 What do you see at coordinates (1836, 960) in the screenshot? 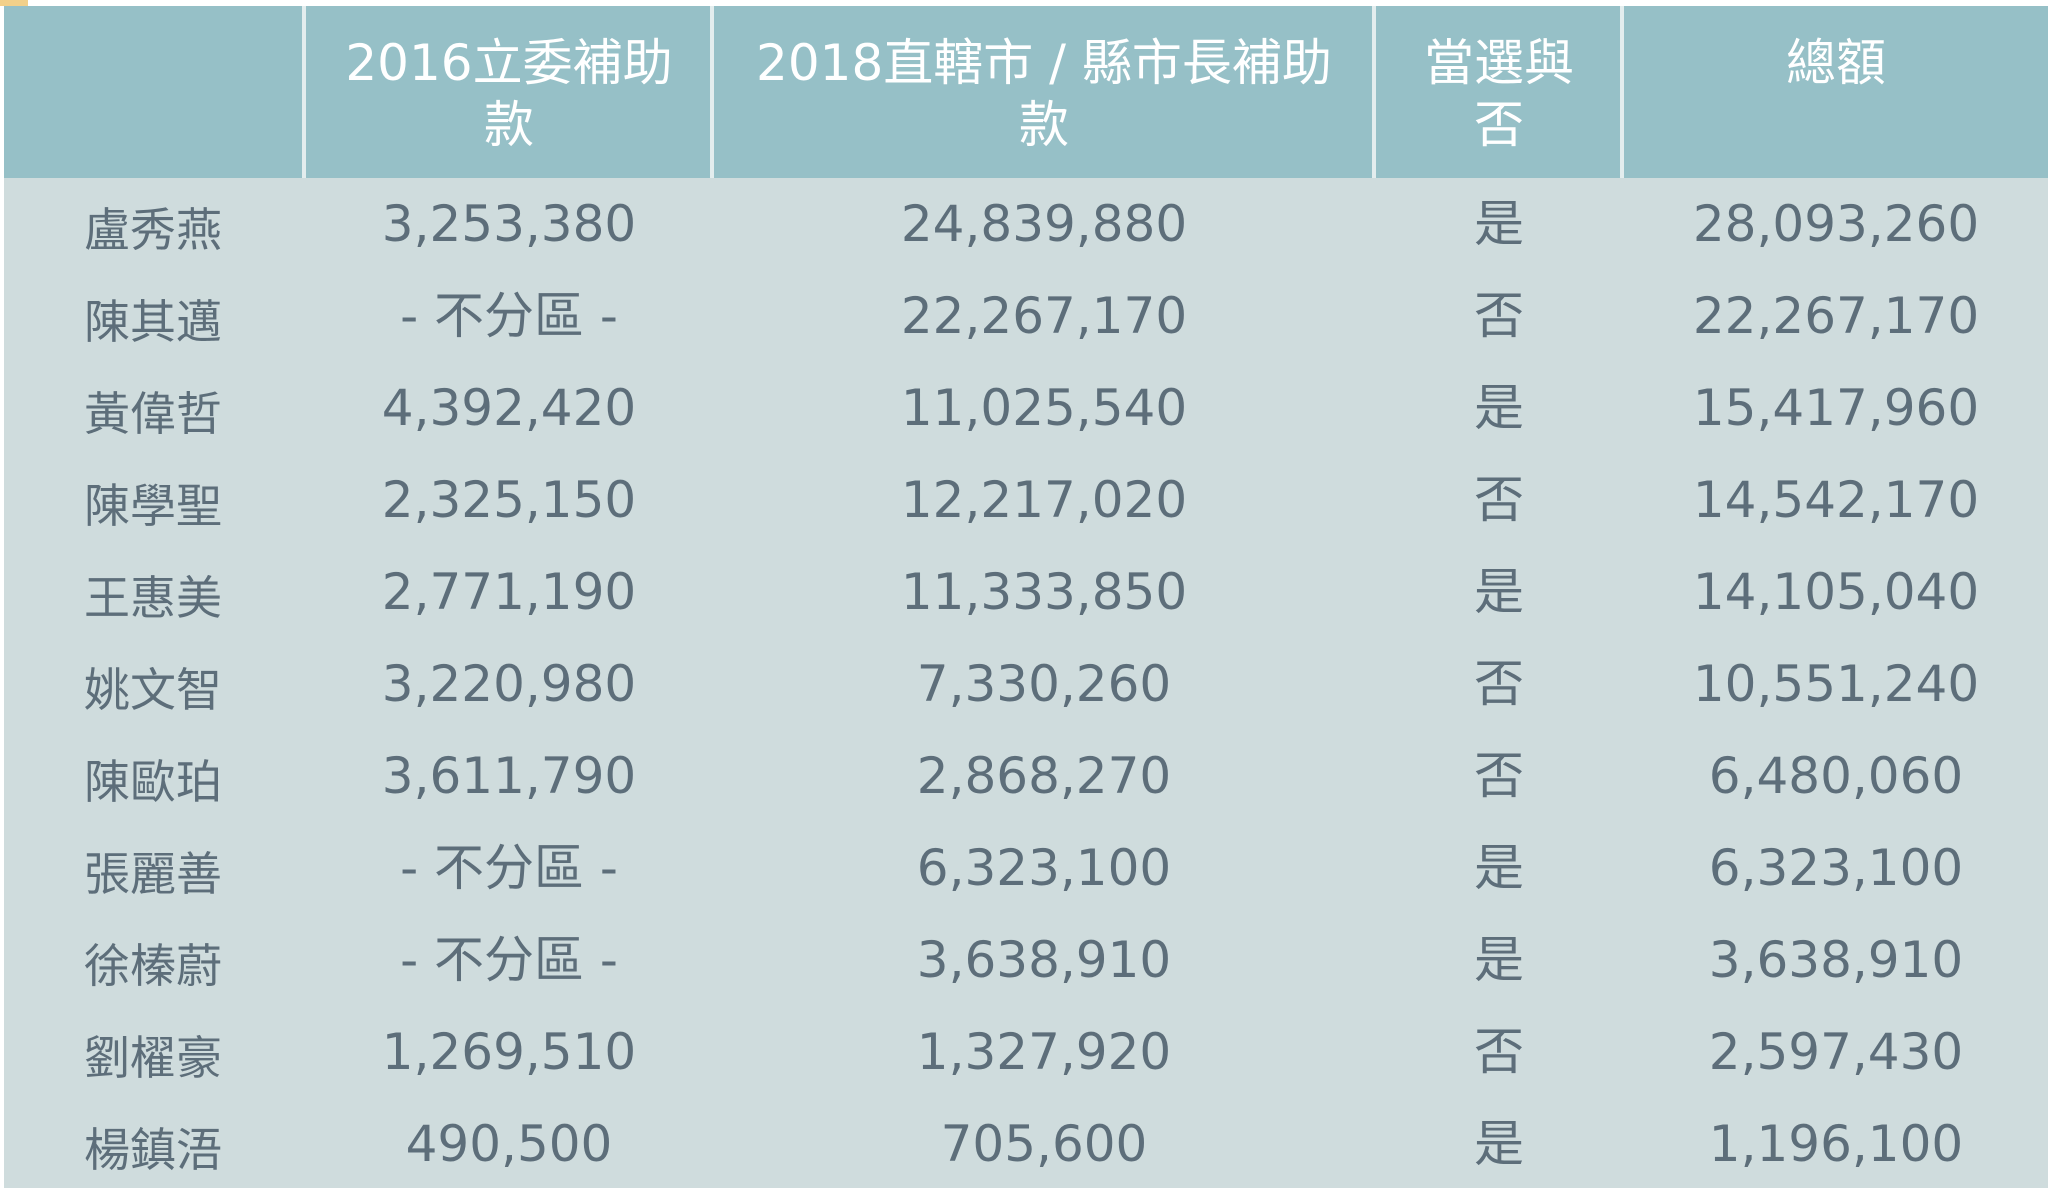
I see `cell-total: 3,638,910` at bounding box center [1836, 960].